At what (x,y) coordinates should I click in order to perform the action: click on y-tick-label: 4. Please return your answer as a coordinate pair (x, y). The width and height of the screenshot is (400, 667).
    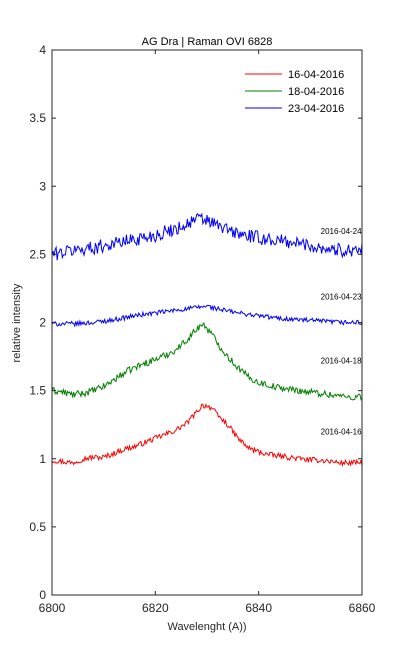
    Looking at the image, I should click on (42, 50).